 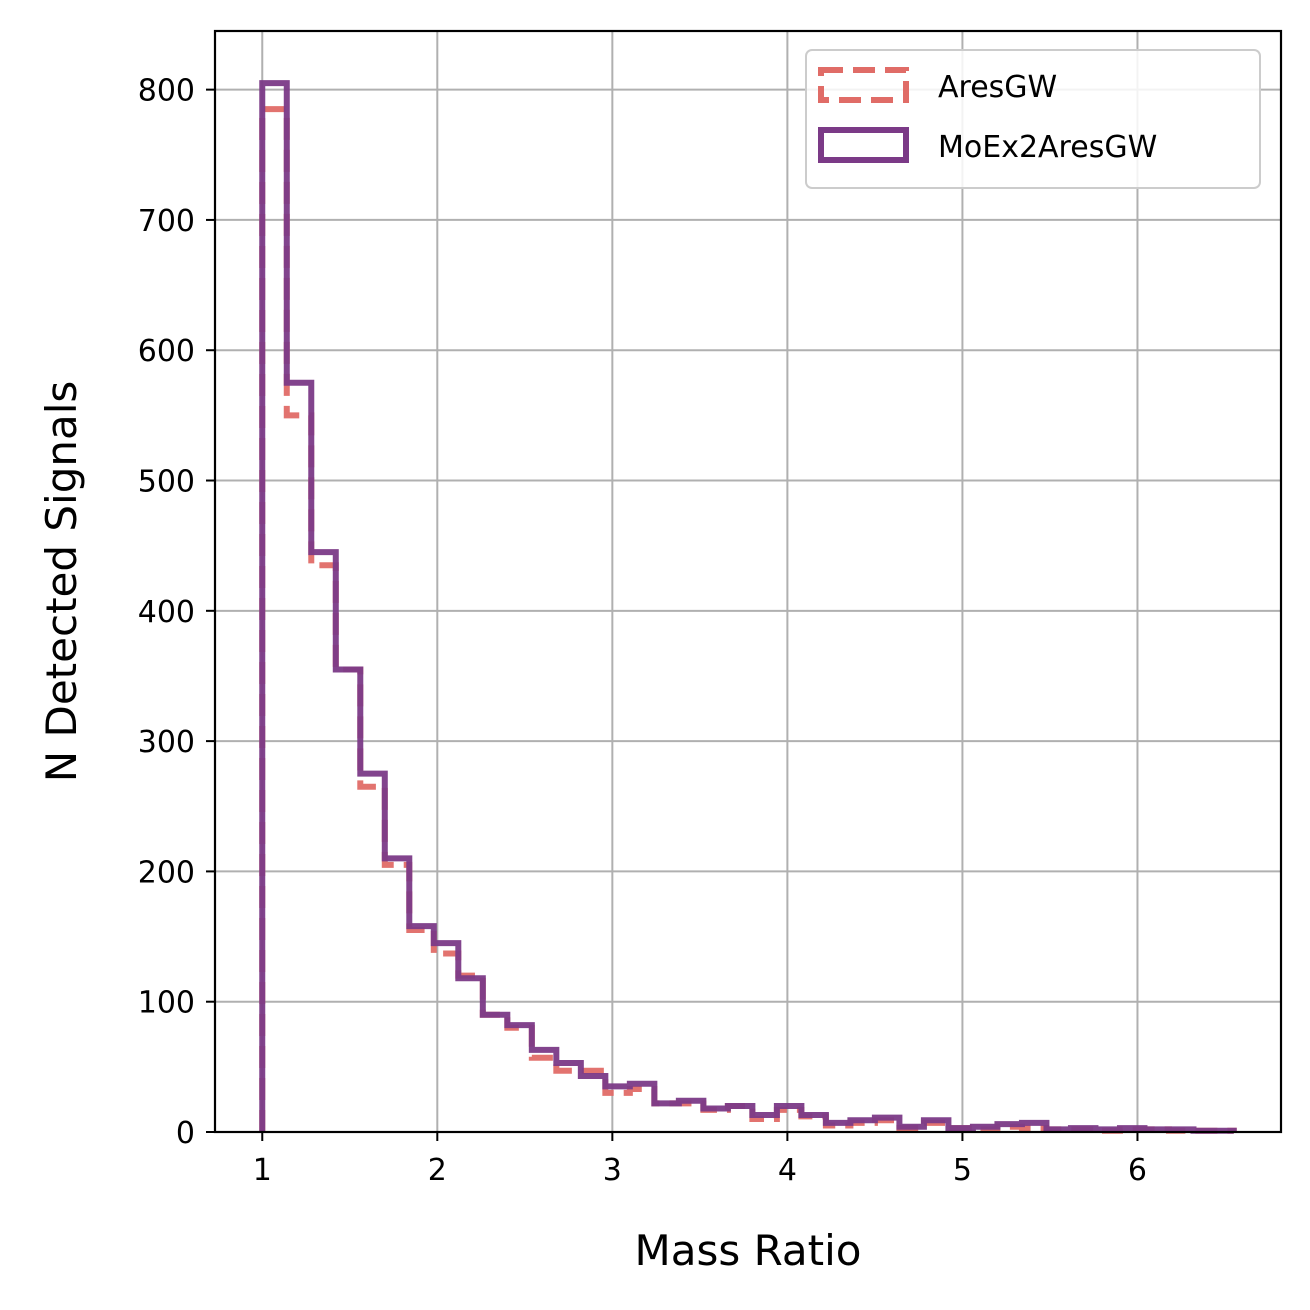 I want to click on y-tick-label-1: 100, so click(x=166, y=1003).